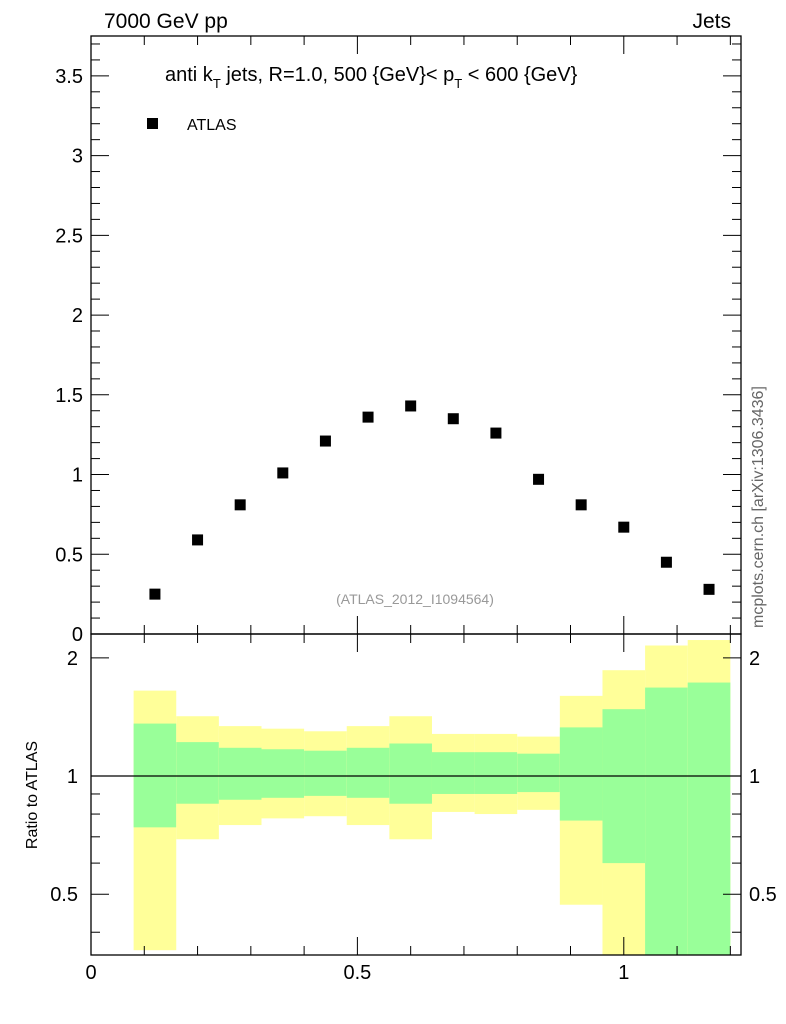 Image resolution: width=786 pixels, height=1024 pixels. What do you see at coordinates (415, 599) in the screenshot?
I see `analysis-id-label: (ATLAS_2012_I1094564)` at bounding box center [415, 599].